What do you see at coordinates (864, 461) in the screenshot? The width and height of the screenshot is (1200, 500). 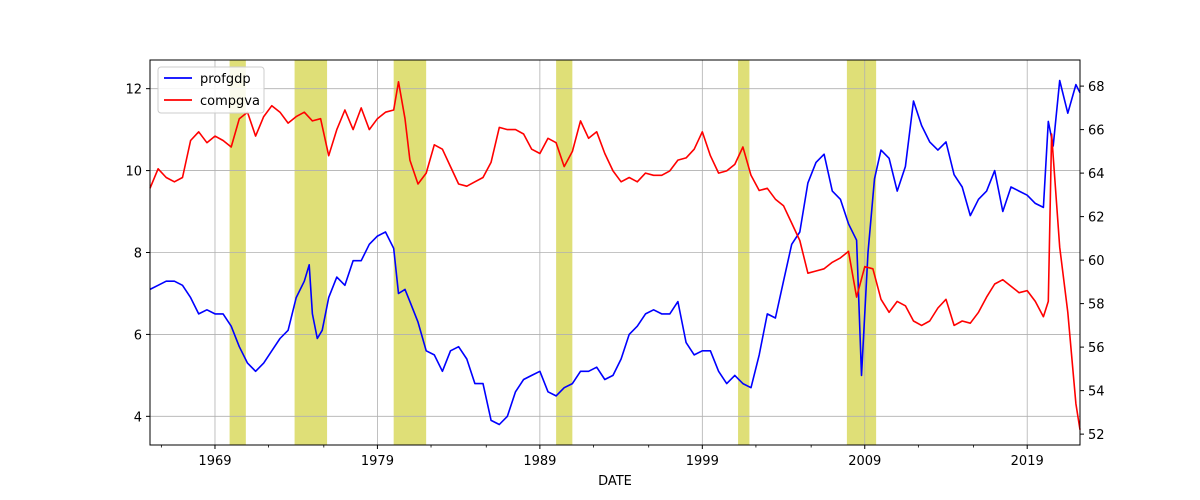 I see `x-tick-label: 2009` at bounding box center [864, 461].